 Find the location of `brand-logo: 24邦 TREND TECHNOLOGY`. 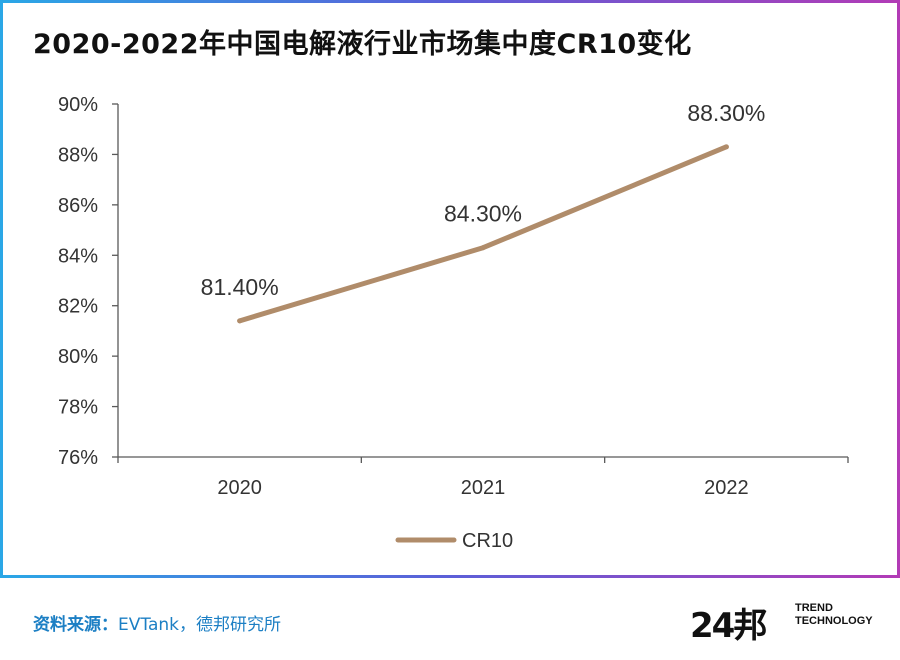

brand-logo: 24邦 TREND TECHNOLOGY is located at coordinates (785, 621).